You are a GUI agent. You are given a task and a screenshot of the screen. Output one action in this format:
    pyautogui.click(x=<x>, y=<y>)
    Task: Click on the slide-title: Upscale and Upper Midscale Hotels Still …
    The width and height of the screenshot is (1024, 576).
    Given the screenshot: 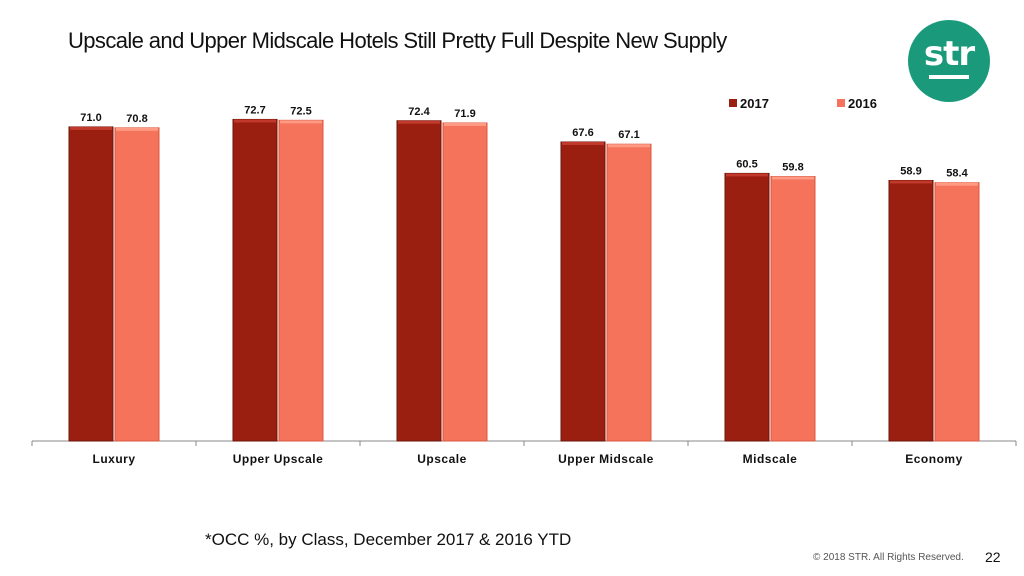 What is the action you would take?
    pyautogui.click(x=397, y=40)
    